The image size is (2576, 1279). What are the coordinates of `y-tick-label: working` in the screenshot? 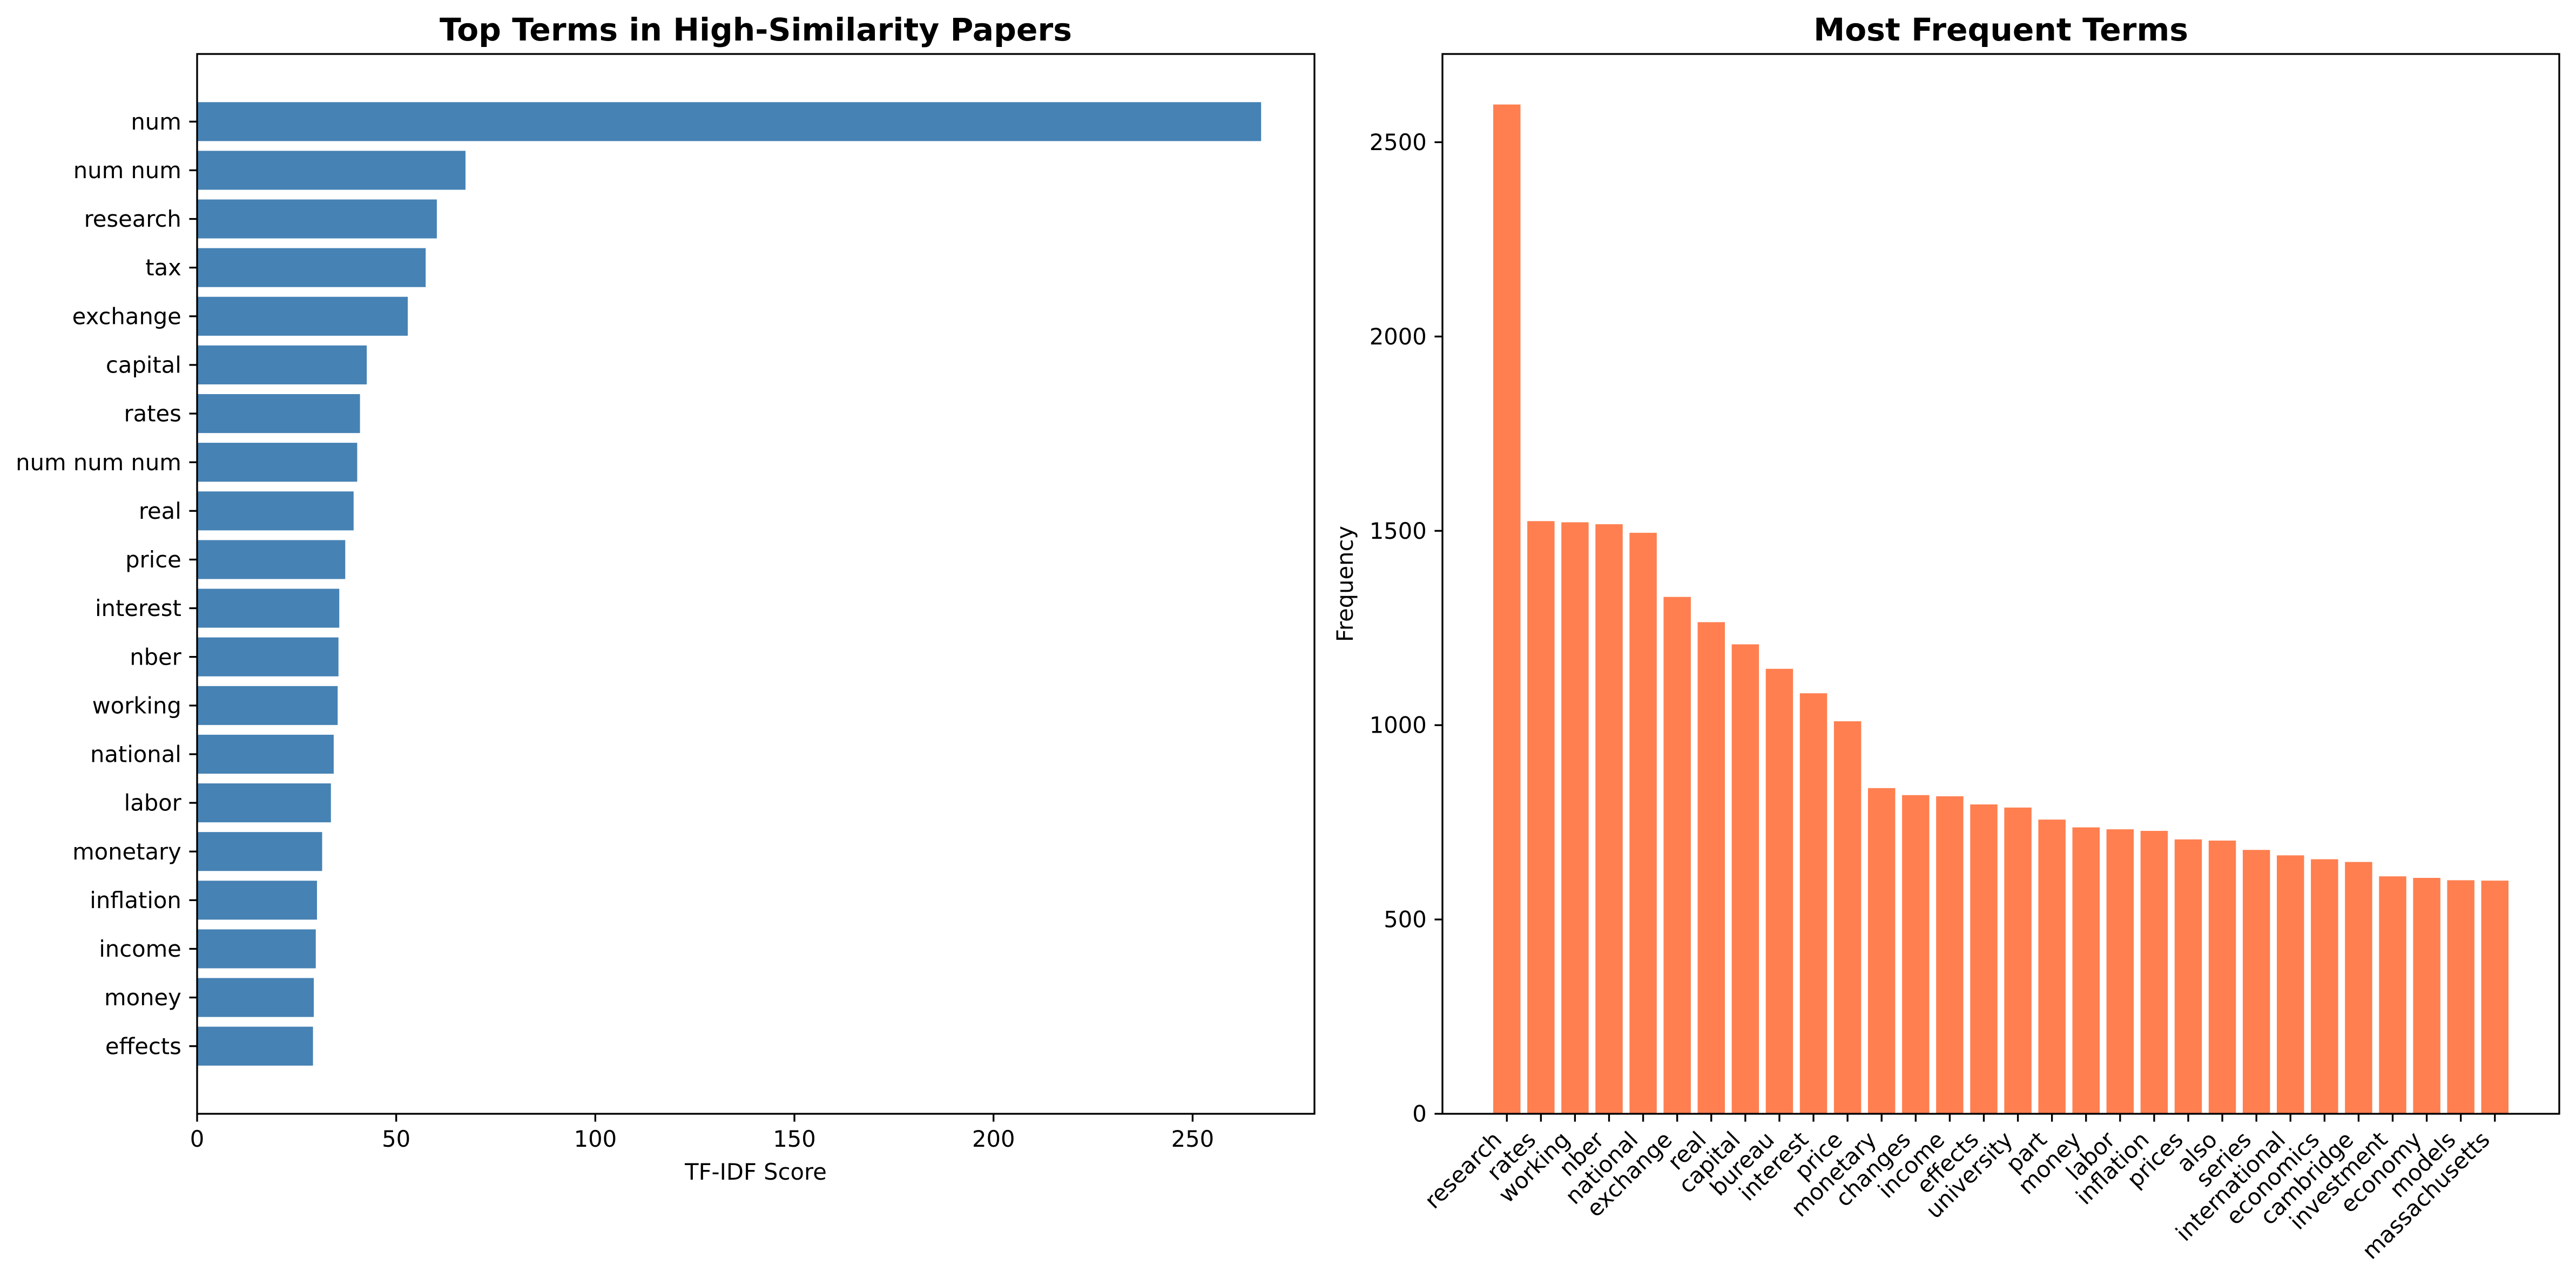 It's located at (136, 705).